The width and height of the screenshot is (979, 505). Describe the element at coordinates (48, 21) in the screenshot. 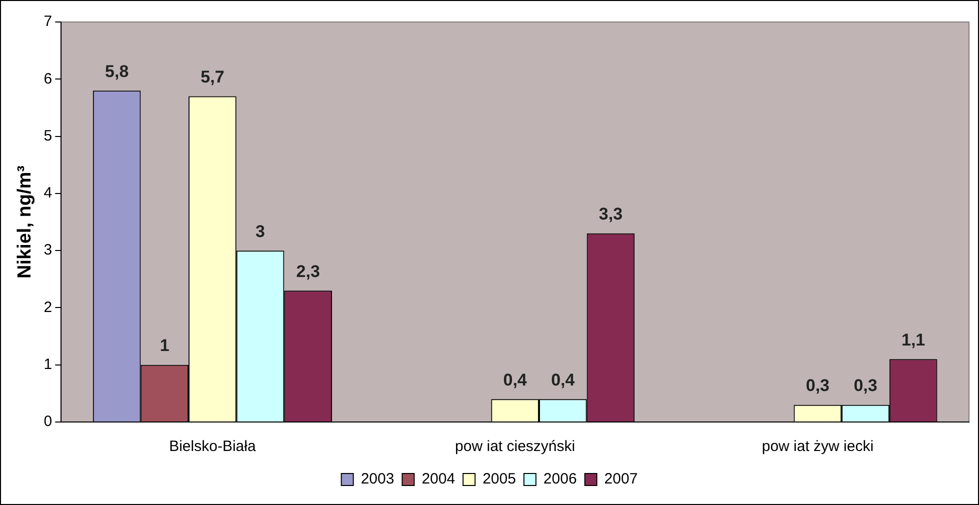

I see `y-tick-label: 7` at that location.